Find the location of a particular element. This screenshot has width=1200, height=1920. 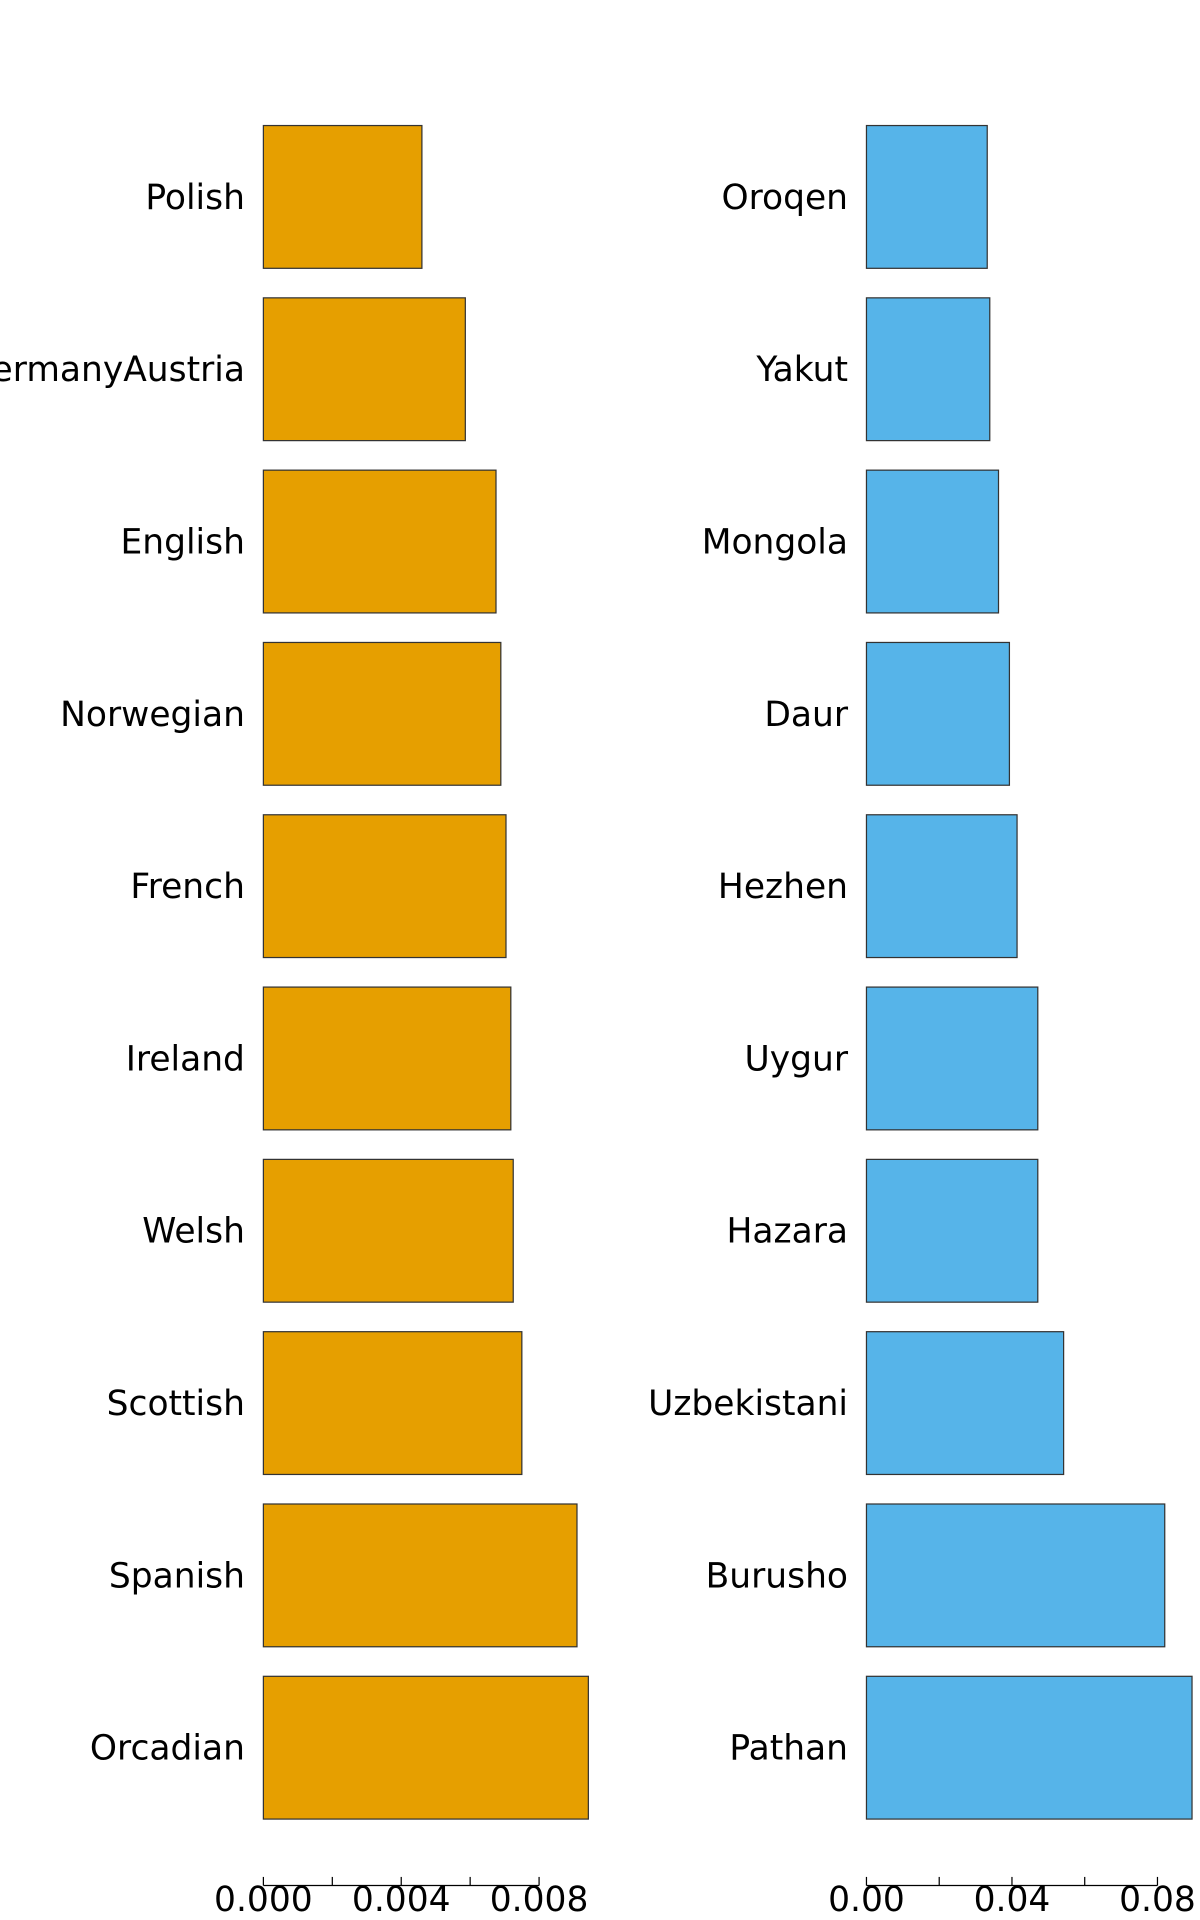

y-tick-label: French is located at coordinates (187, 887).